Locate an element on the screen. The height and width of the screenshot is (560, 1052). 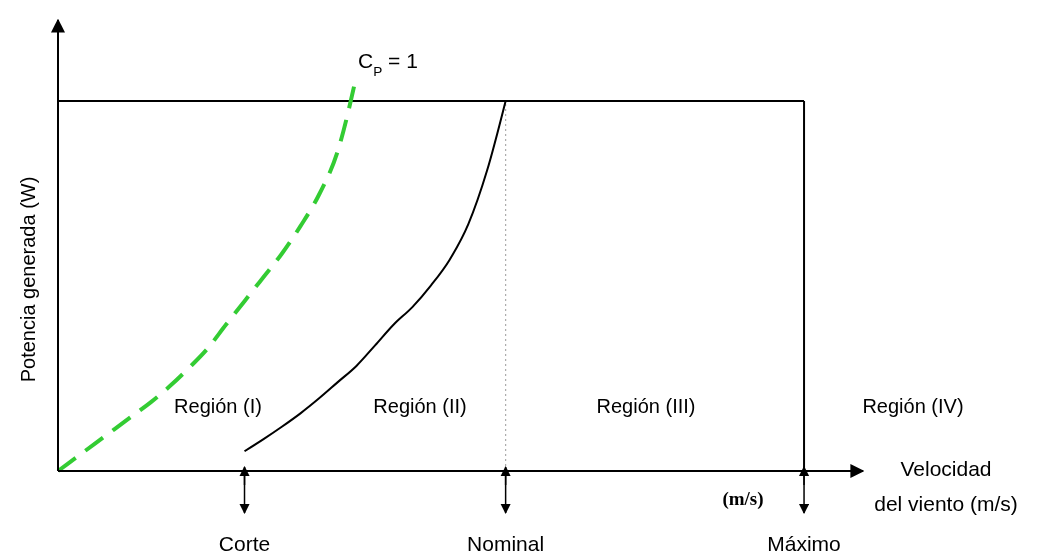
text: (m/s) is located at coordinates (743, 499).